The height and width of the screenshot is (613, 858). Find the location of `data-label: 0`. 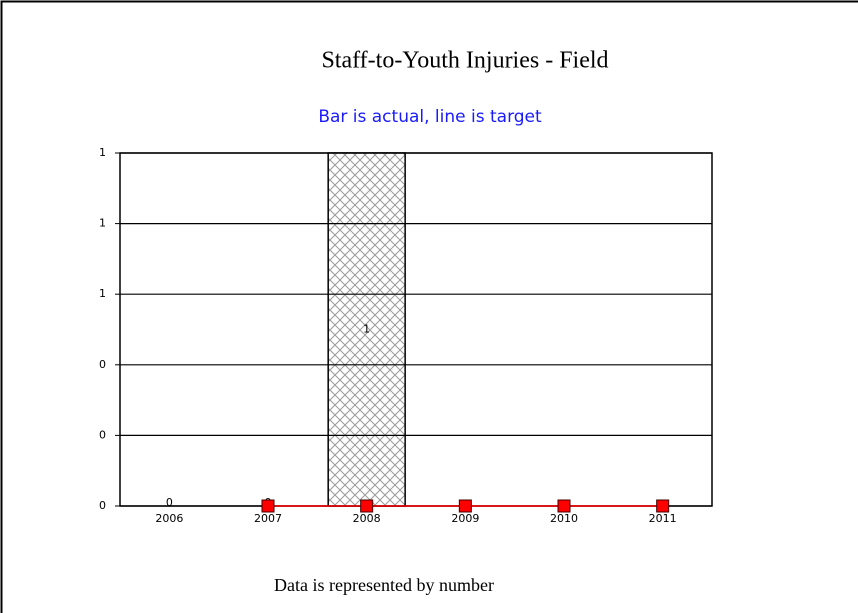

data-label: 0 is located at coordinates (169, 502).